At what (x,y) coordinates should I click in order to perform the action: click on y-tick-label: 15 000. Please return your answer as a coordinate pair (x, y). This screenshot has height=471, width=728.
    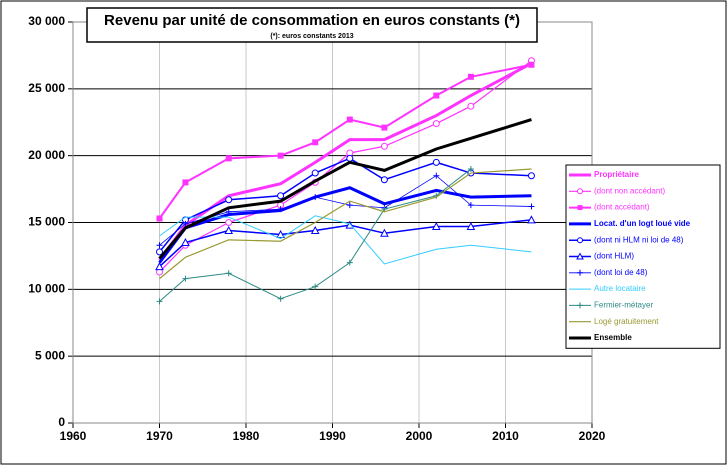
    Looking at the image, I should click on (46, 222).